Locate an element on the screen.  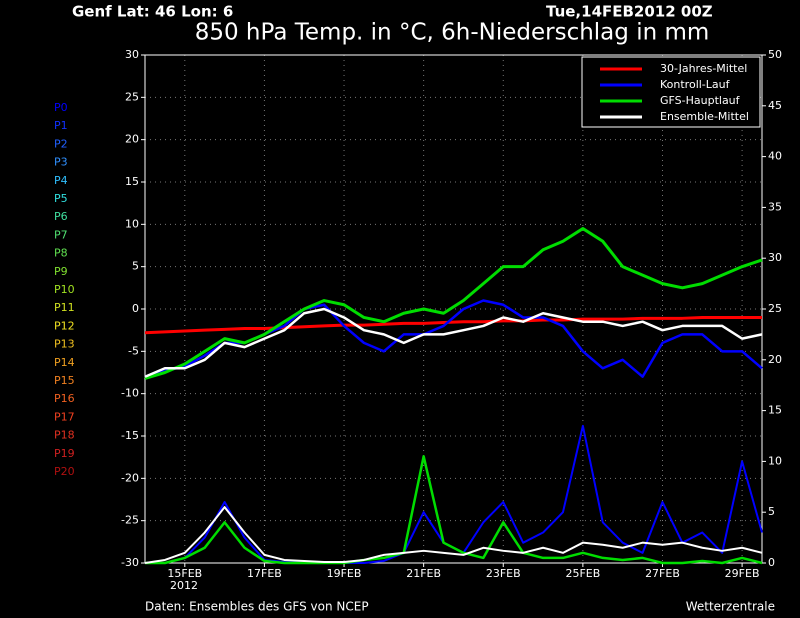
x-tick-label: 25FEB is located at coordinates (582, 573).